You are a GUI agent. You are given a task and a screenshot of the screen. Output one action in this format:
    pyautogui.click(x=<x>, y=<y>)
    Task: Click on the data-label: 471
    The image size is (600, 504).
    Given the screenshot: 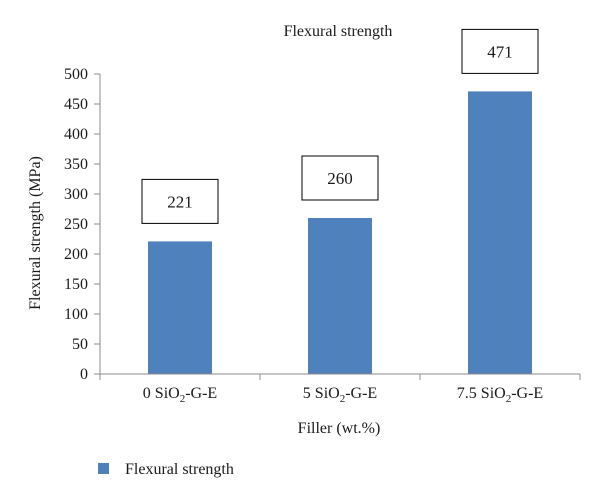 What is the action you would take?
    pyautogui.click(x=500, y=51)
    